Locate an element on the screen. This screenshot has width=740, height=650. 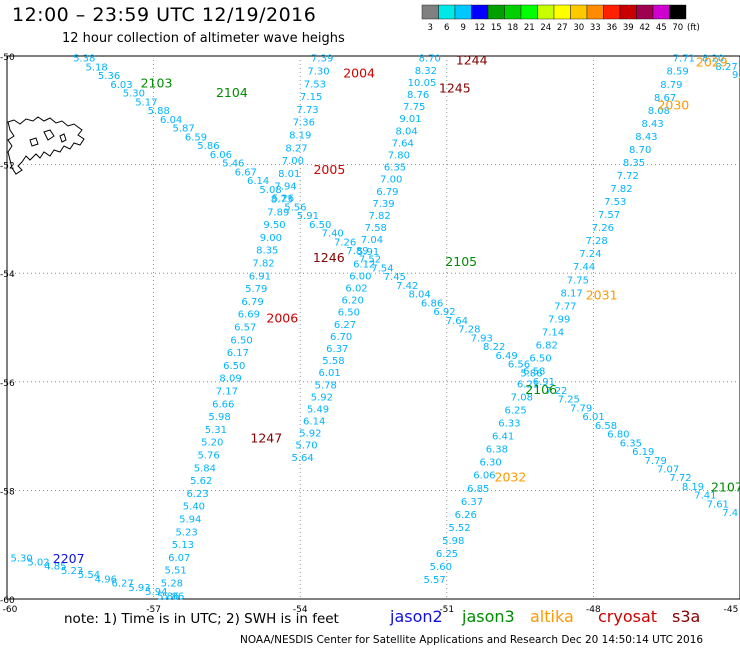
wave-height-value: 4.96 is located at coordinates (106, 579).